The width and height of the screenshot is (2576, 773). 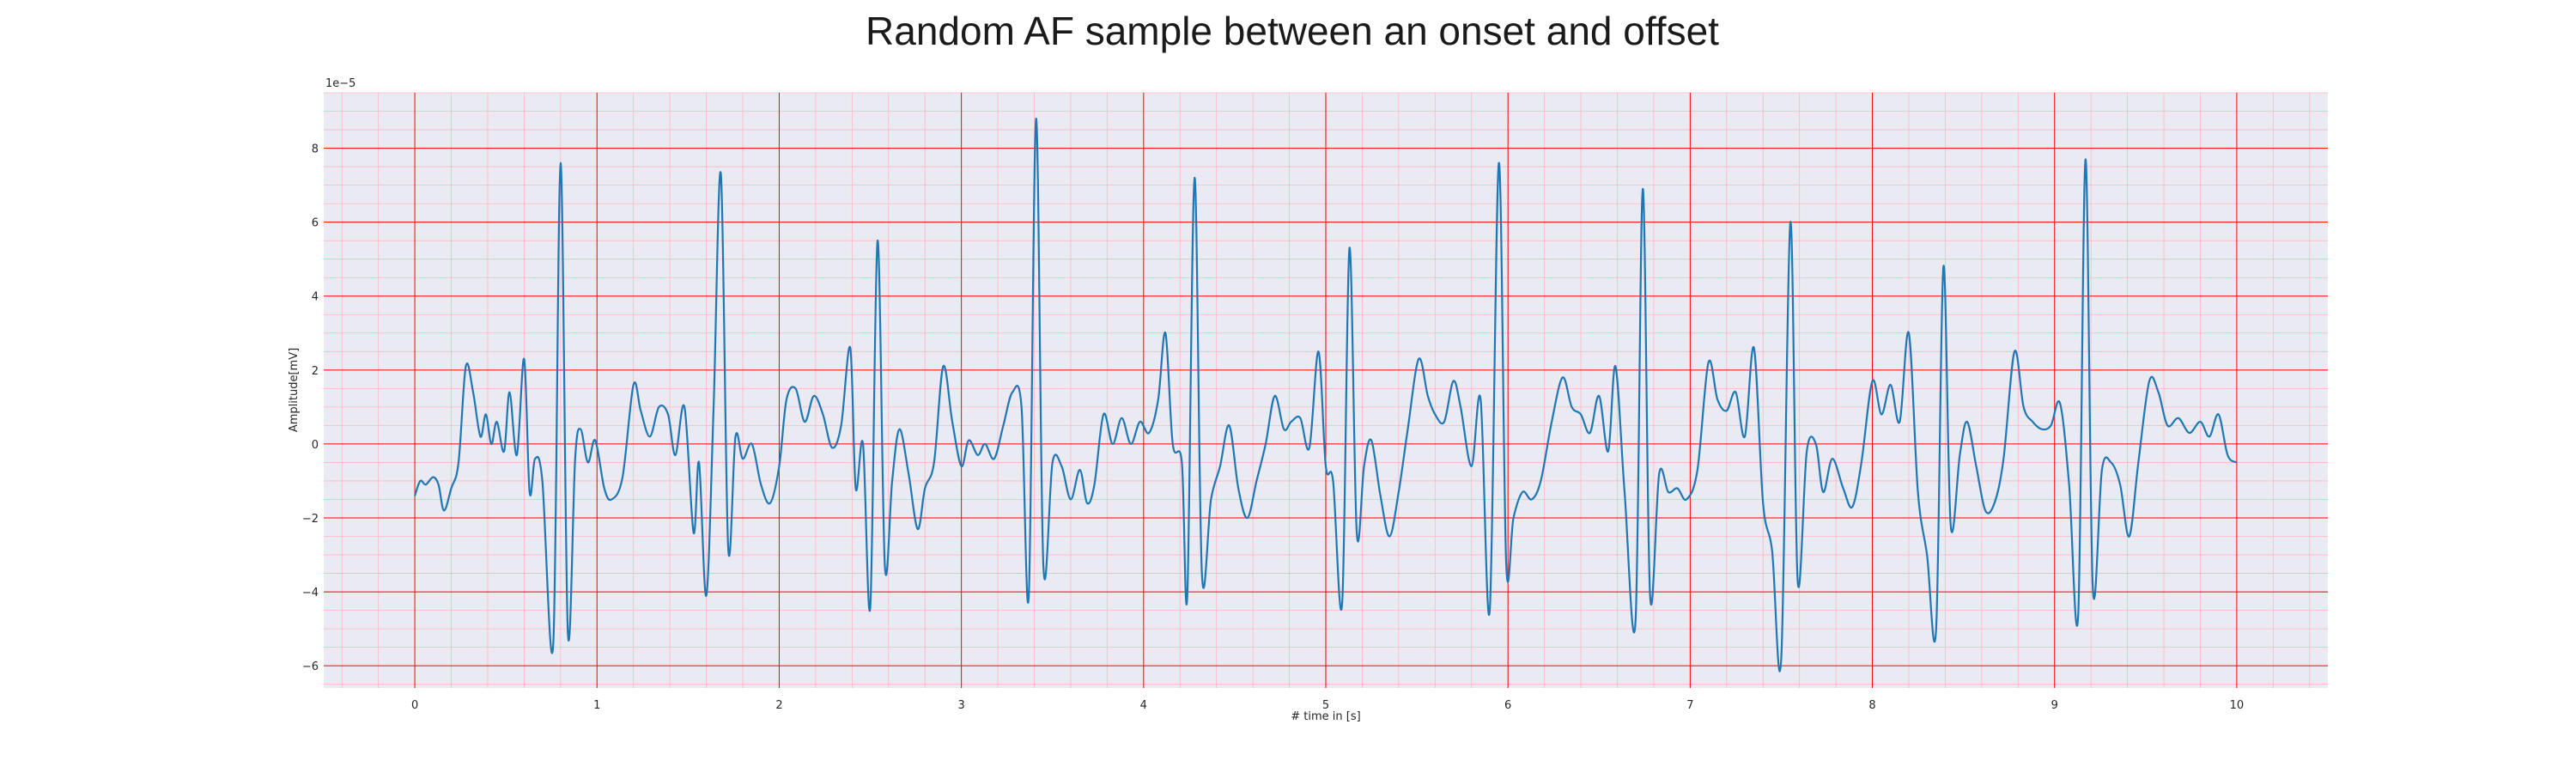 What do you see at coordinates (315, 297) in the screenshot?
I see `y-tick-label: 4` at bounding box center [315, 297].